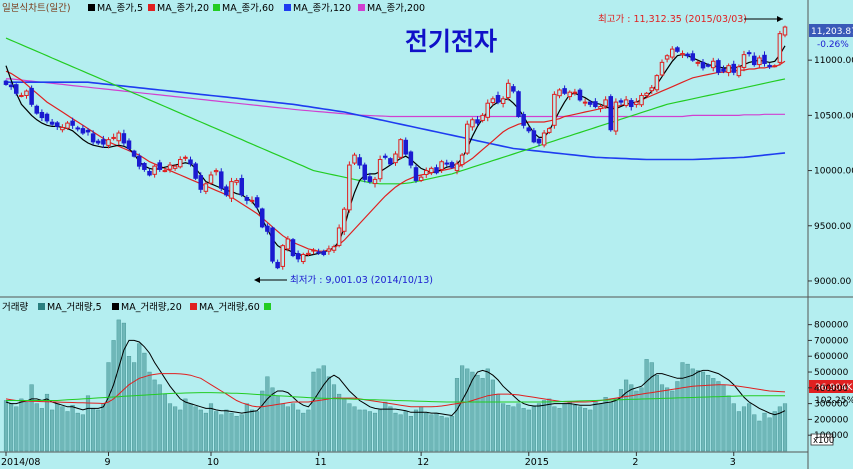 The image size is (853, 469). What do you see at coordinates (229, 307) in the screenshot?
I see `legend-vol-ma60: MA_거래량,60` at bounding box center [229, 307].